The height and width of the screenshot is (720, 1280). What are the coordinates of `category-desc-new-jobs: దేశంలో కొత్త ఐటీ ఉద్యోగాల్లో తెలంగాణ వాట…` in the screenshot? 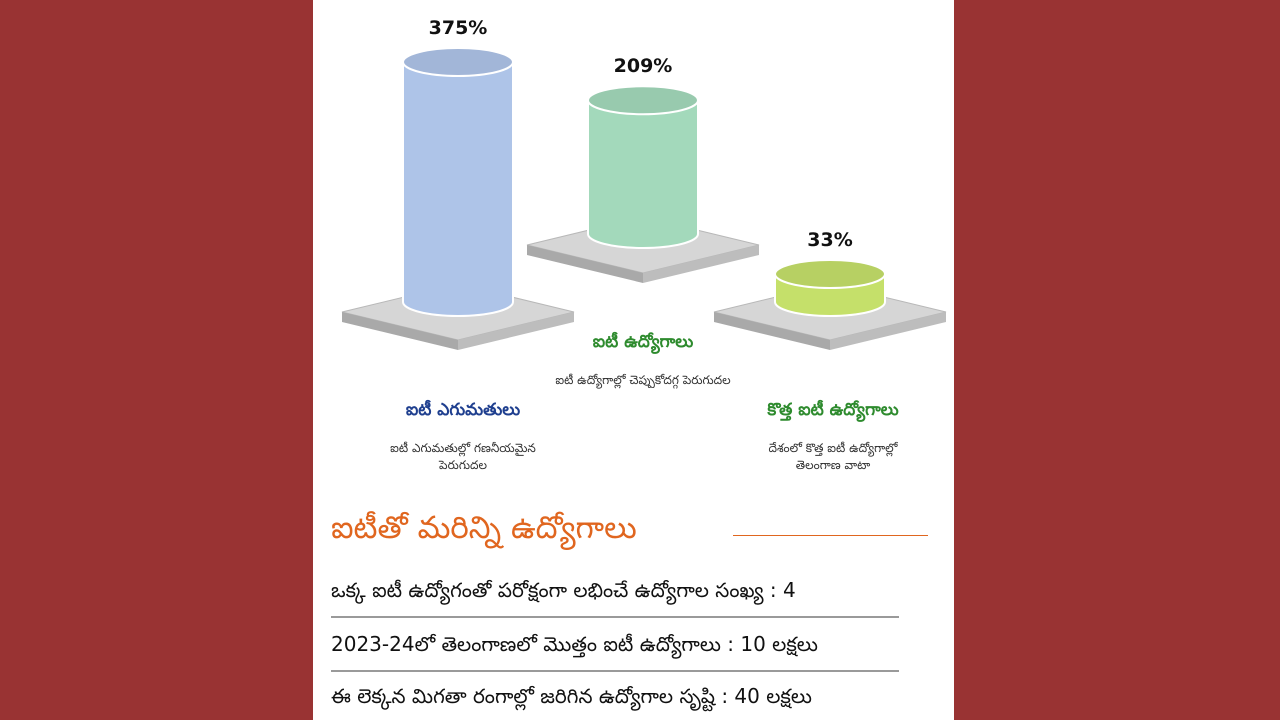 It's located at (833, 456).